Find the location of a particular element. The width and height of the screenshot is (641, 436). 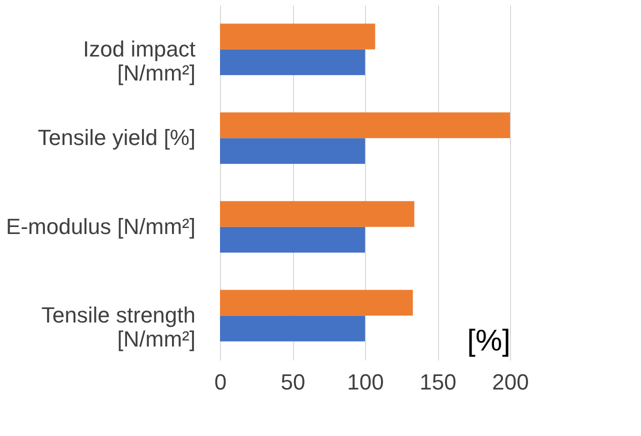

x-tick-label: 100 is located at coordinates (365, 382).